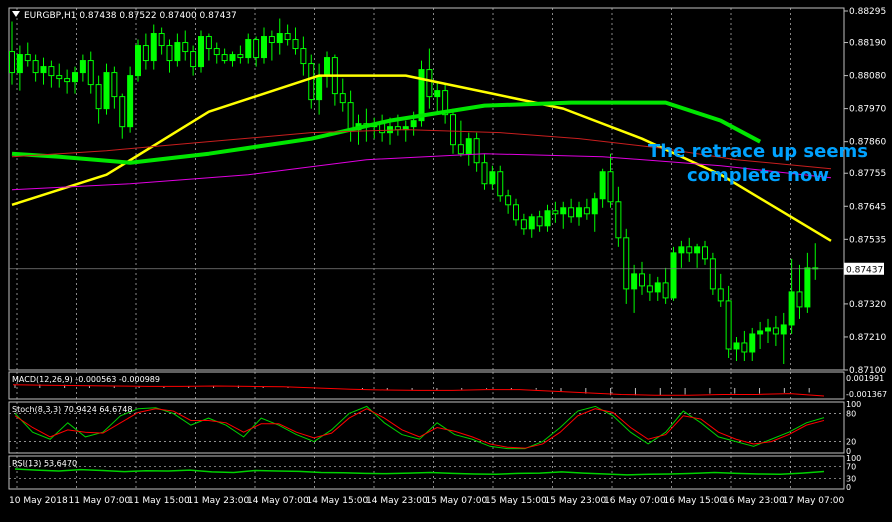 This screenshot has height=522, width=892. I want to click on rsi-header: RSI(13) 53.6470, so click(44, 463).